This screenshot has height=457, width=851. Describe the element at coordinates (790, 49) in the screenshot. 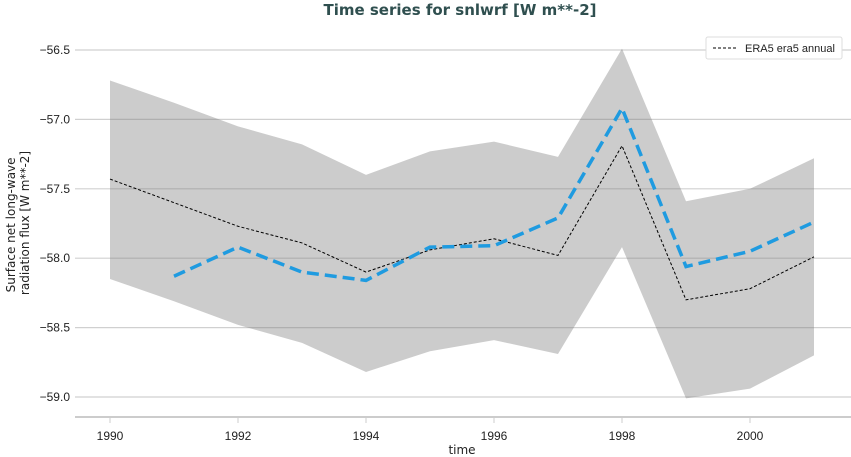

I see `legend-label: ERA5 era5 annual` at that location.